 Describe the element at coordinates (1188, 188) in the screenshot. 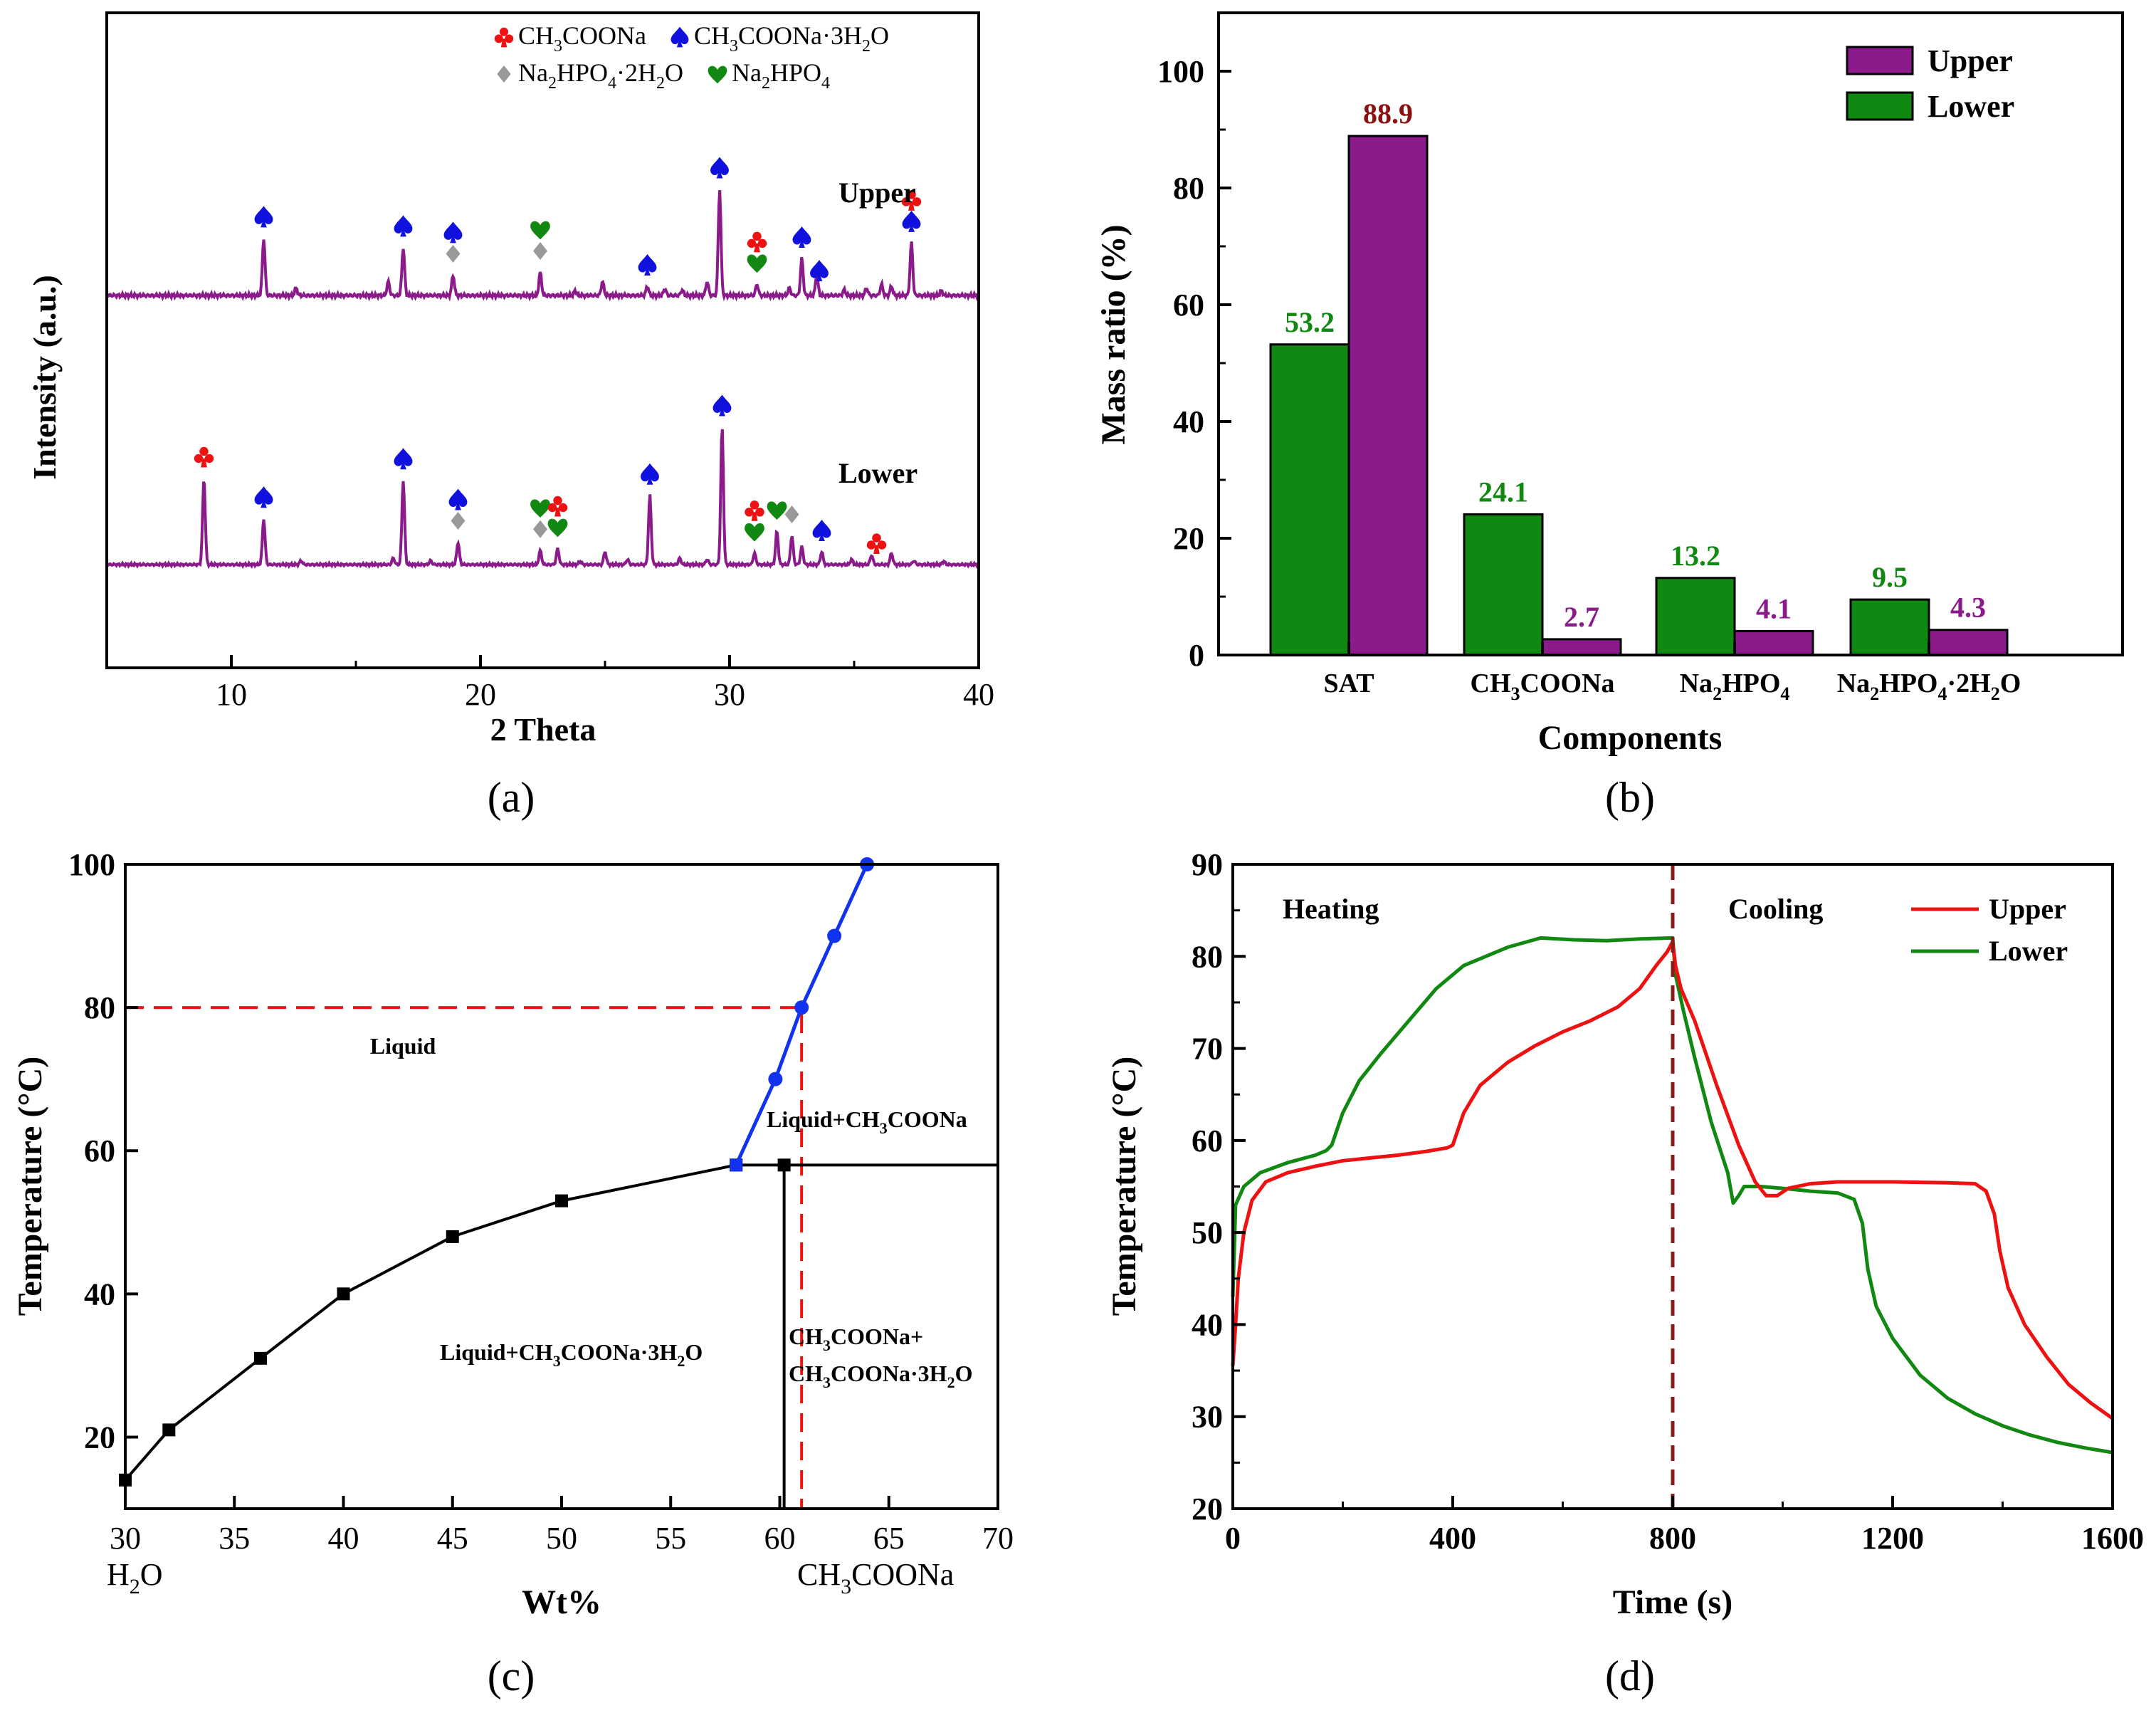

I see `y-tick-label: 80` at that location.